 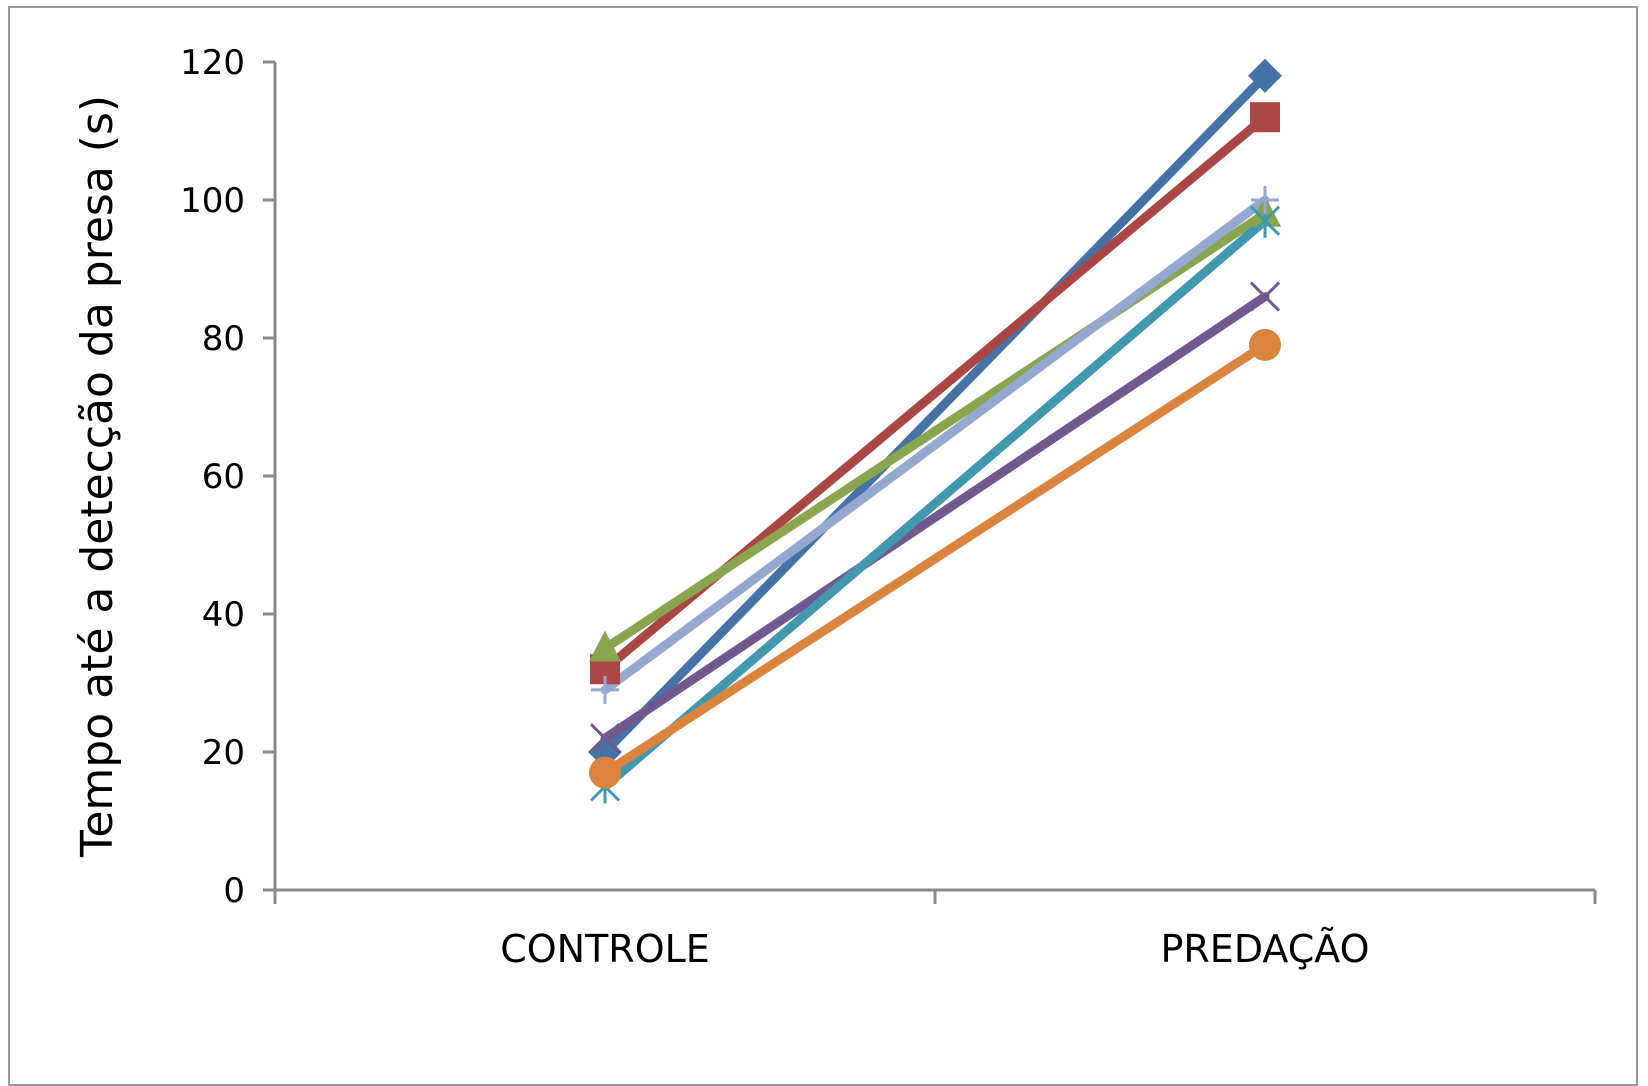 What do you see at coordinates (223, 477) in the screenshot?
I see `y-tick-label: 60` at bounding box center [223, 477].